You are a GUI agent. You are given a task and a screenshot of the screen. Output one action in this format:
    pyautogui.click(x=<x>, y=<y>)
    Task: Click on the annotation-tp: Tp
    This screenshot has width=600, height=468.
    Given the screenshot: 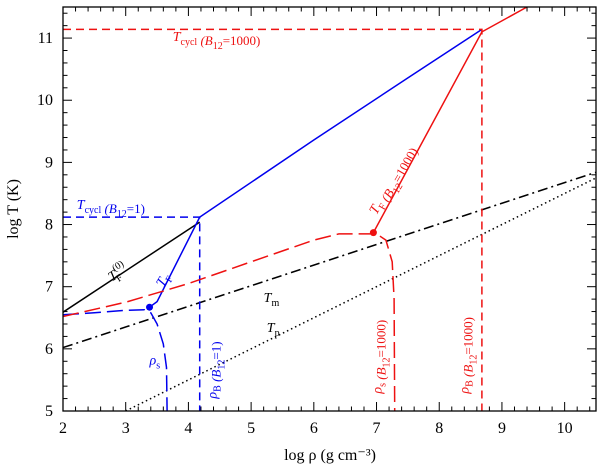 What is the action you would take?
    pyautogui.click(x=273, y=330)
    